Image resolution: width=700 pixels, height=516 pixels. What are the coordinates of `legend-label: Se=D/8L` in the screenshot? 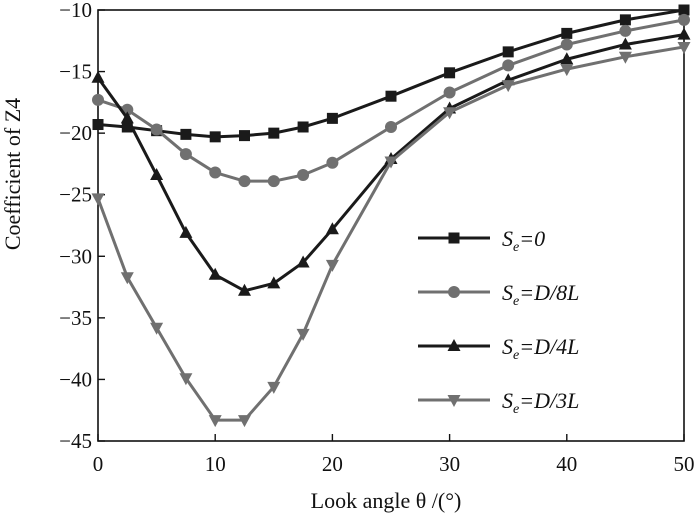 It's located at (540, 294).